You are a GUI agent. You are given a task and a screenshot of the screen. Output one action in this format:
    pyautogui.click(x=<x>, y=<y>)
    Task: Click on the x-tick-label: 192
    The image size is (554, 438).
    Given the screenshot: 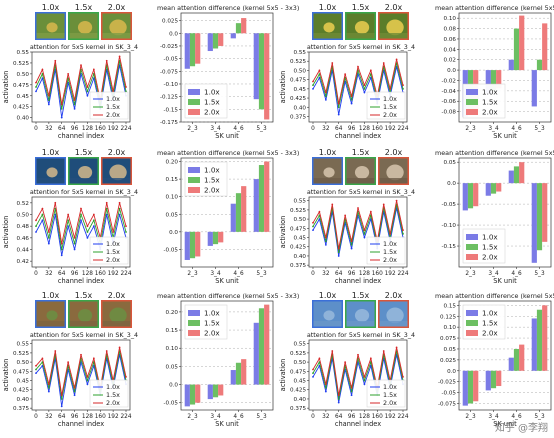 What is the action you would take?
    pyautogui.click(x=113, y=274)
    